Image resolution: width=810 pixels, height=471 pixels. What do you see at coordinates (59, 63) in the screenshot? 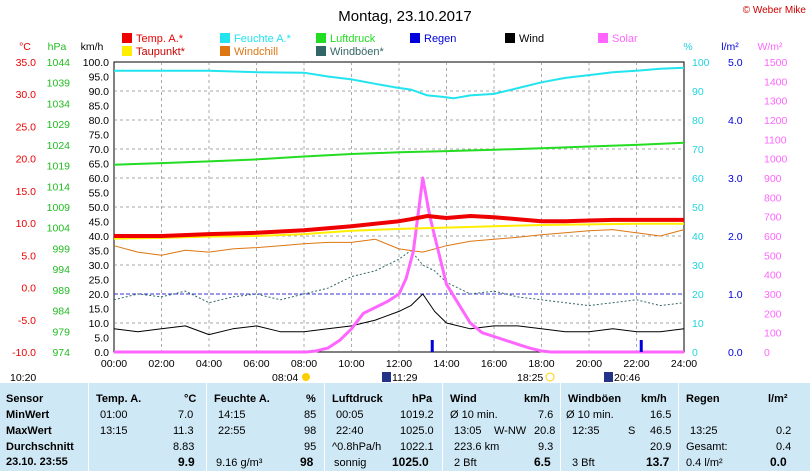
I see `pressure-axis-tick: 1044` at bounding box center [59, 63].